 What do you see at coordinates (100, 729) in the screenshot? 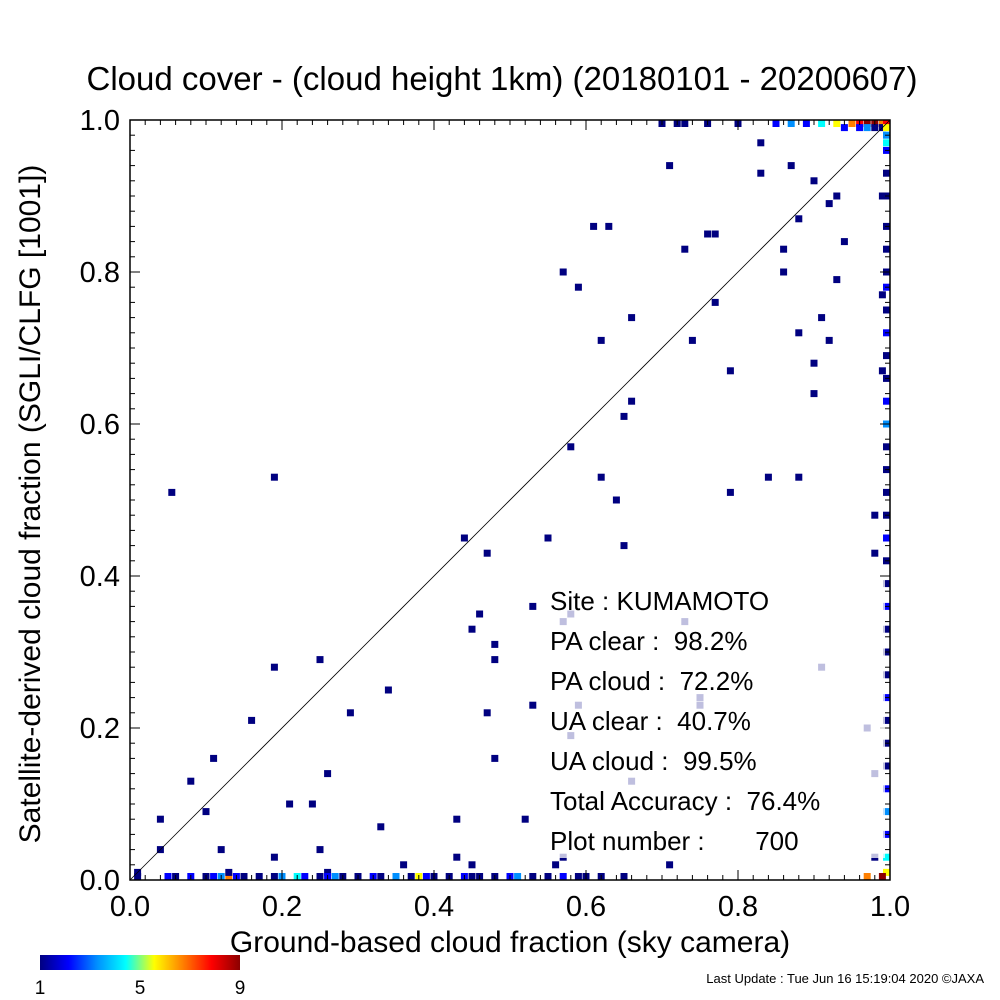
I see `y-tick-label: 0.2` at bounding box center [100, 729].